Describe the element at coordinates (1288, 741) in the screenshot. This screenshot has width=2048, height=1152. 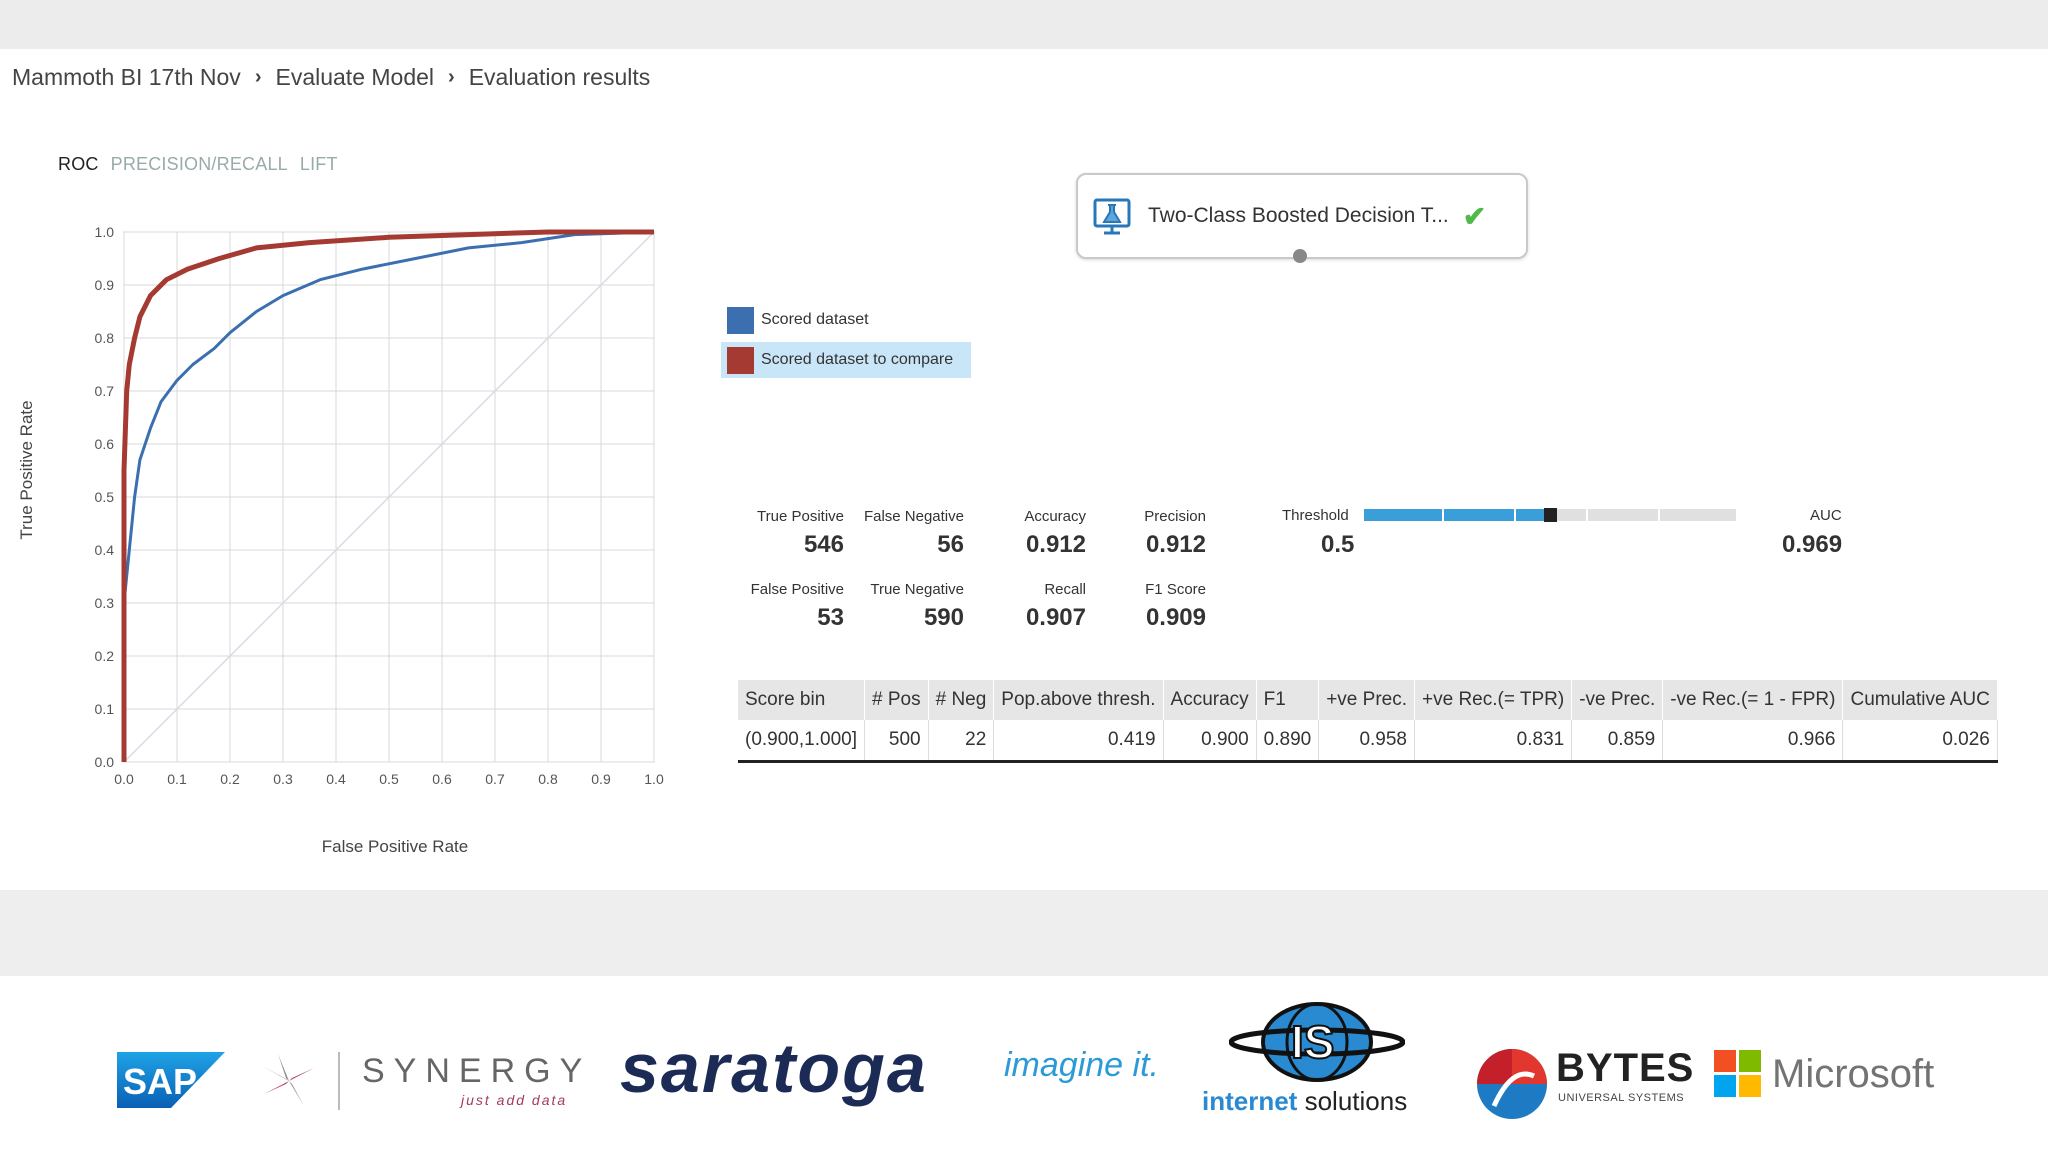
I see `table-cell: 0.890` at that location.